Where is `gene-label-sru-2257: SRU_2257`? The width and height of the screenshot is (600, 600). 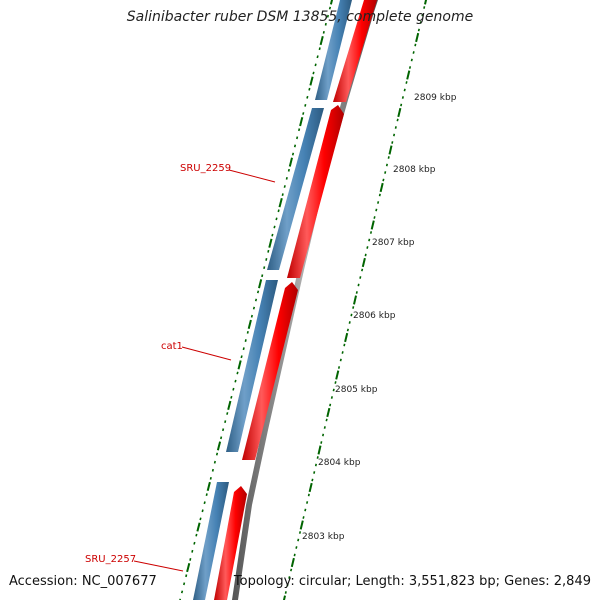 gene-label-sru-2257: SRU_2257 is located at coordinates (110, 559).